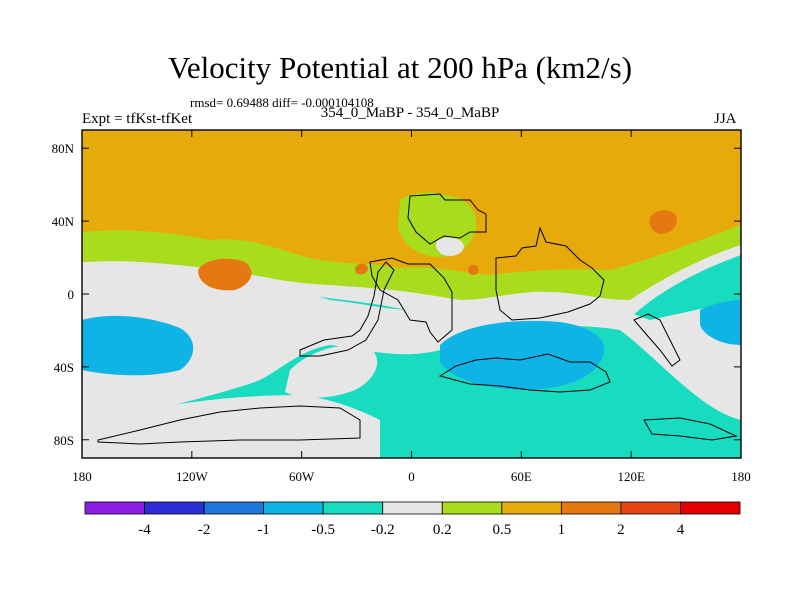 The image size is (800, 600). What do you see at coordinates (550, 273) in the screenshot?
I see `coast-asia` at bounding box center [550, 273].